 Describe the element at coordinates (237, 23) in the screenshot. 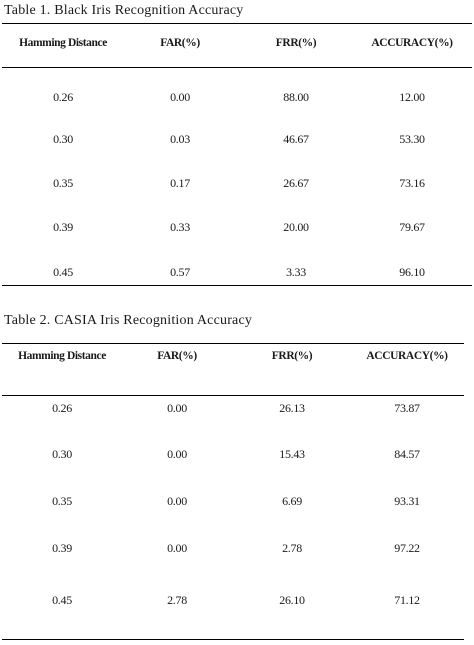

I see `table-1-top-rule` at that location.